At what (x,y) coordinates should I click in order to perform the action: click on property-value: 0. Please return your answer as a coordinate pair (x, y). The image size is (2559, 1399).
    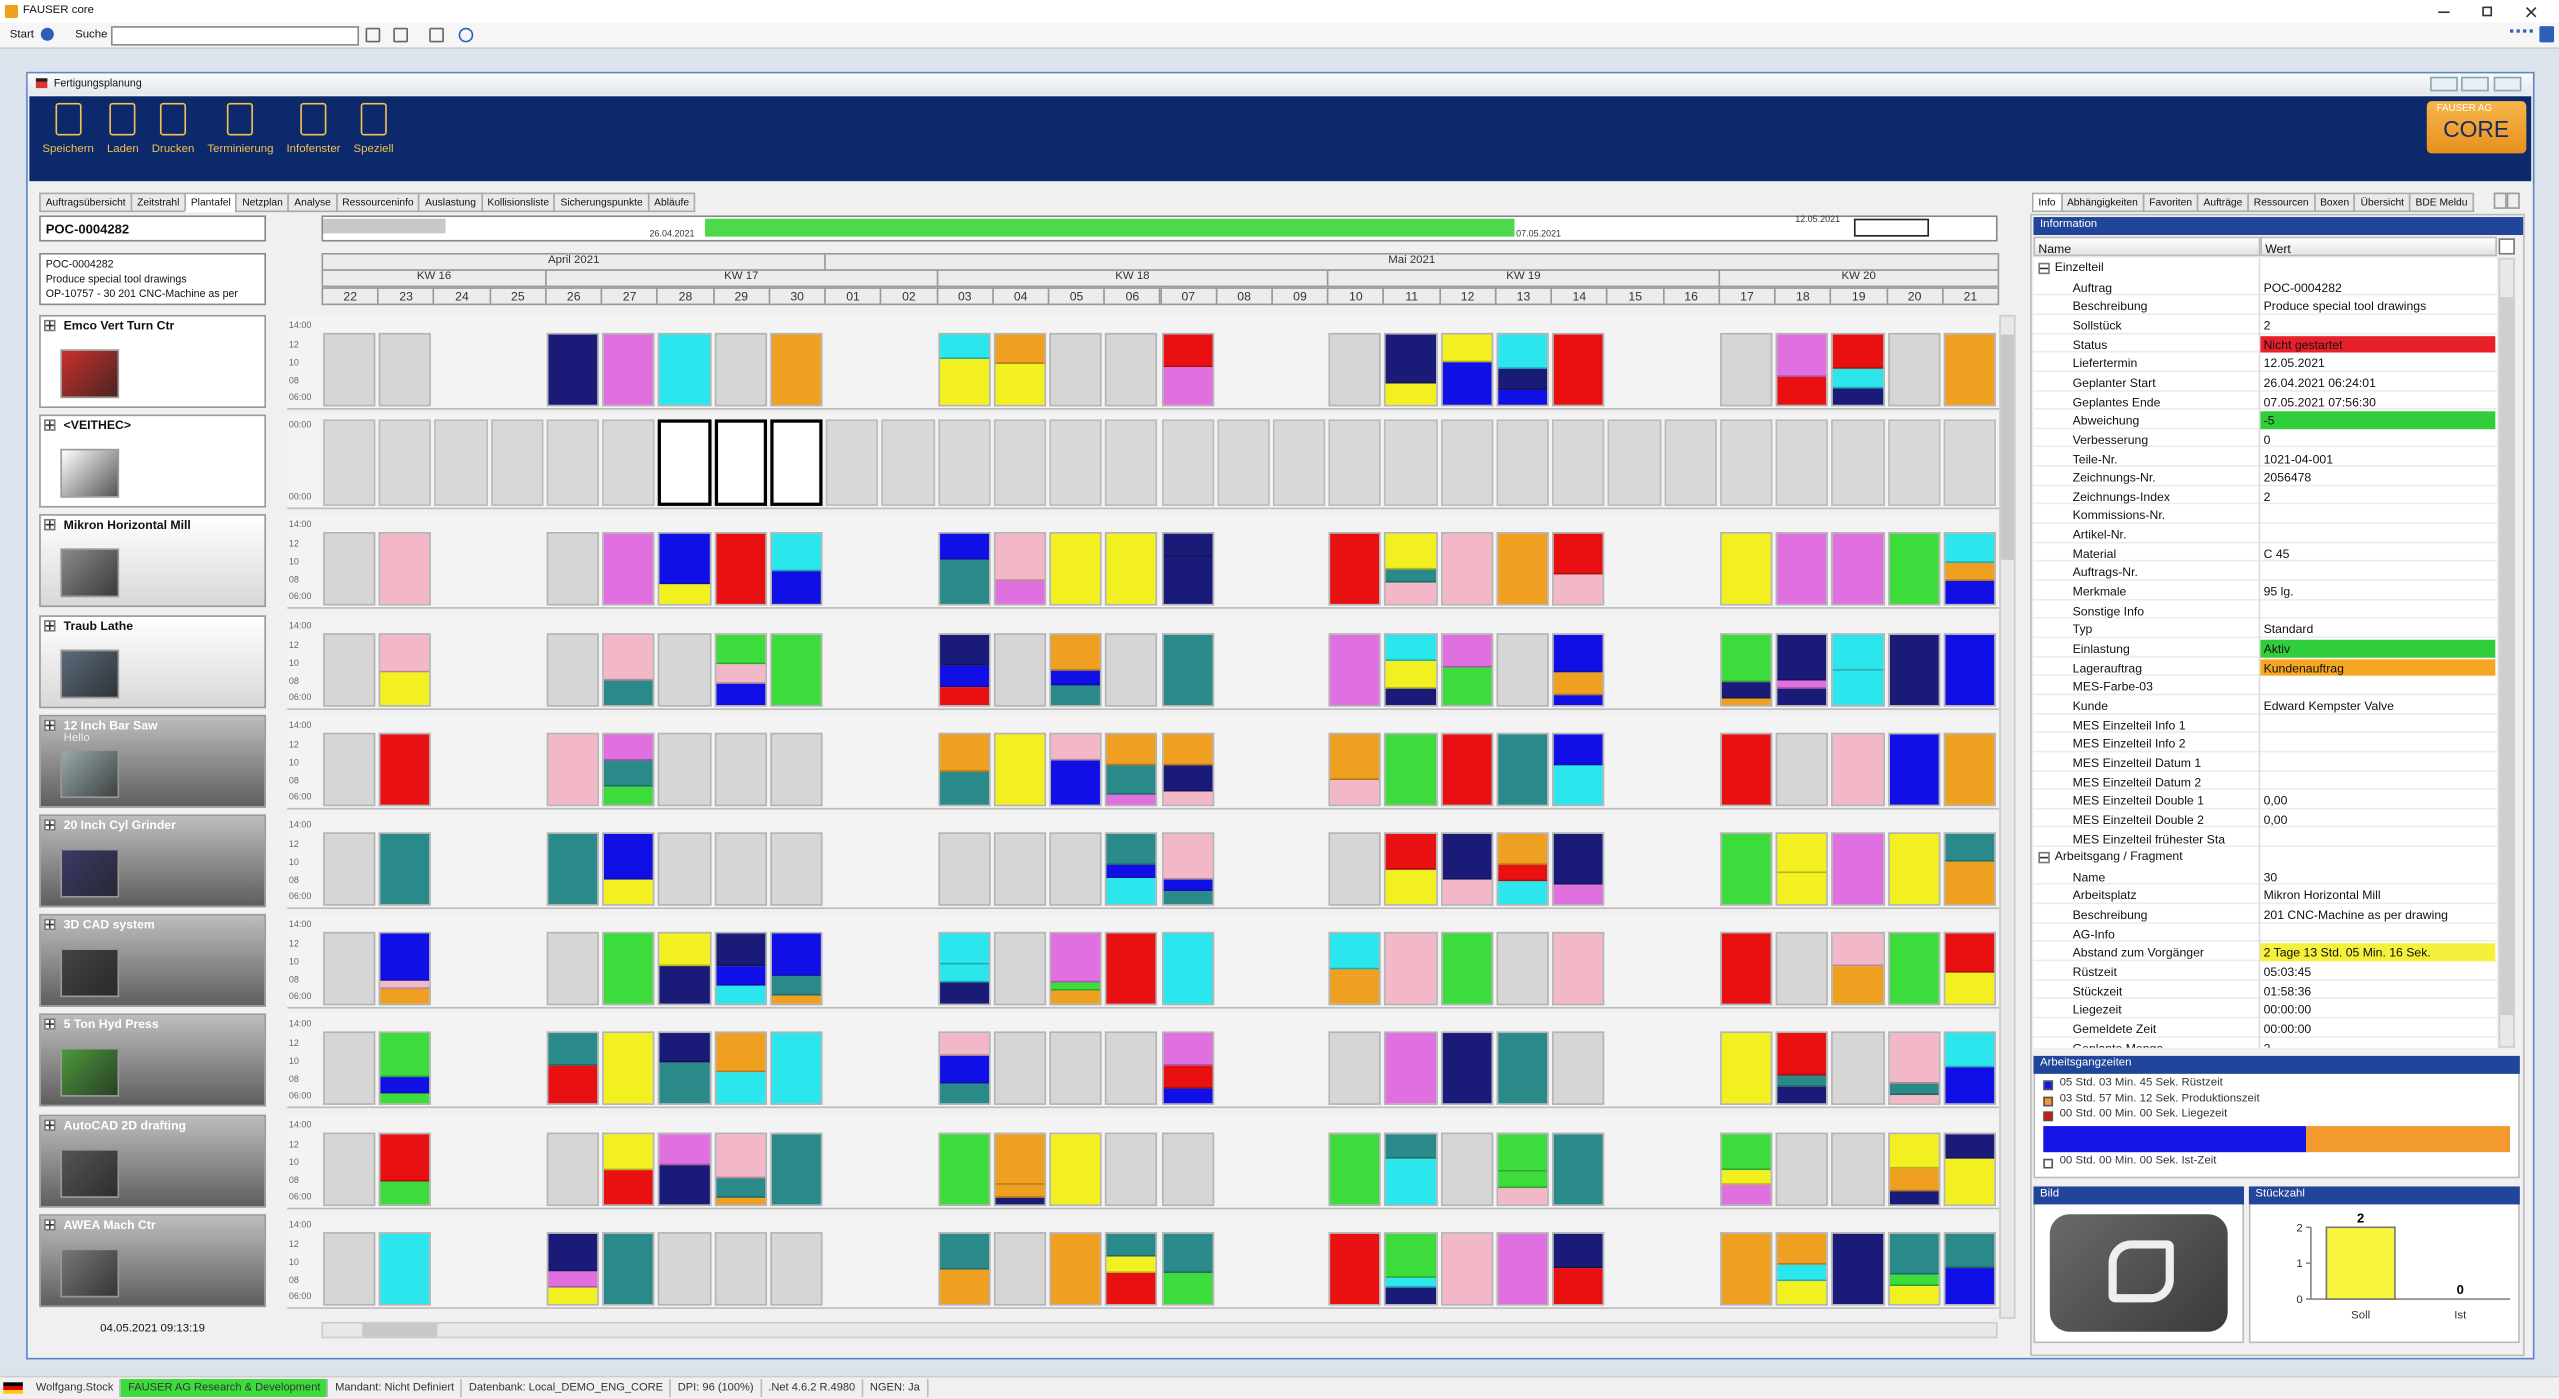
    Looking at the image, I should click on (2267, 439).